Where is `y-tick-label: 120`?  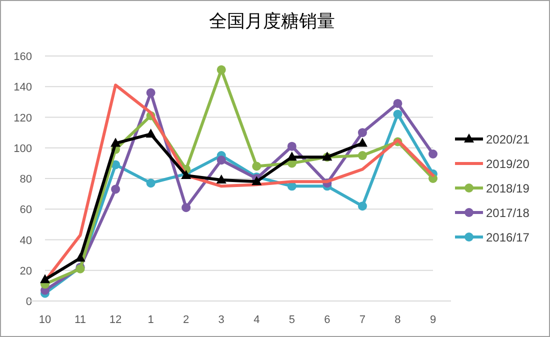 y-tick-label: 120 is located at coordinates (23, 118).